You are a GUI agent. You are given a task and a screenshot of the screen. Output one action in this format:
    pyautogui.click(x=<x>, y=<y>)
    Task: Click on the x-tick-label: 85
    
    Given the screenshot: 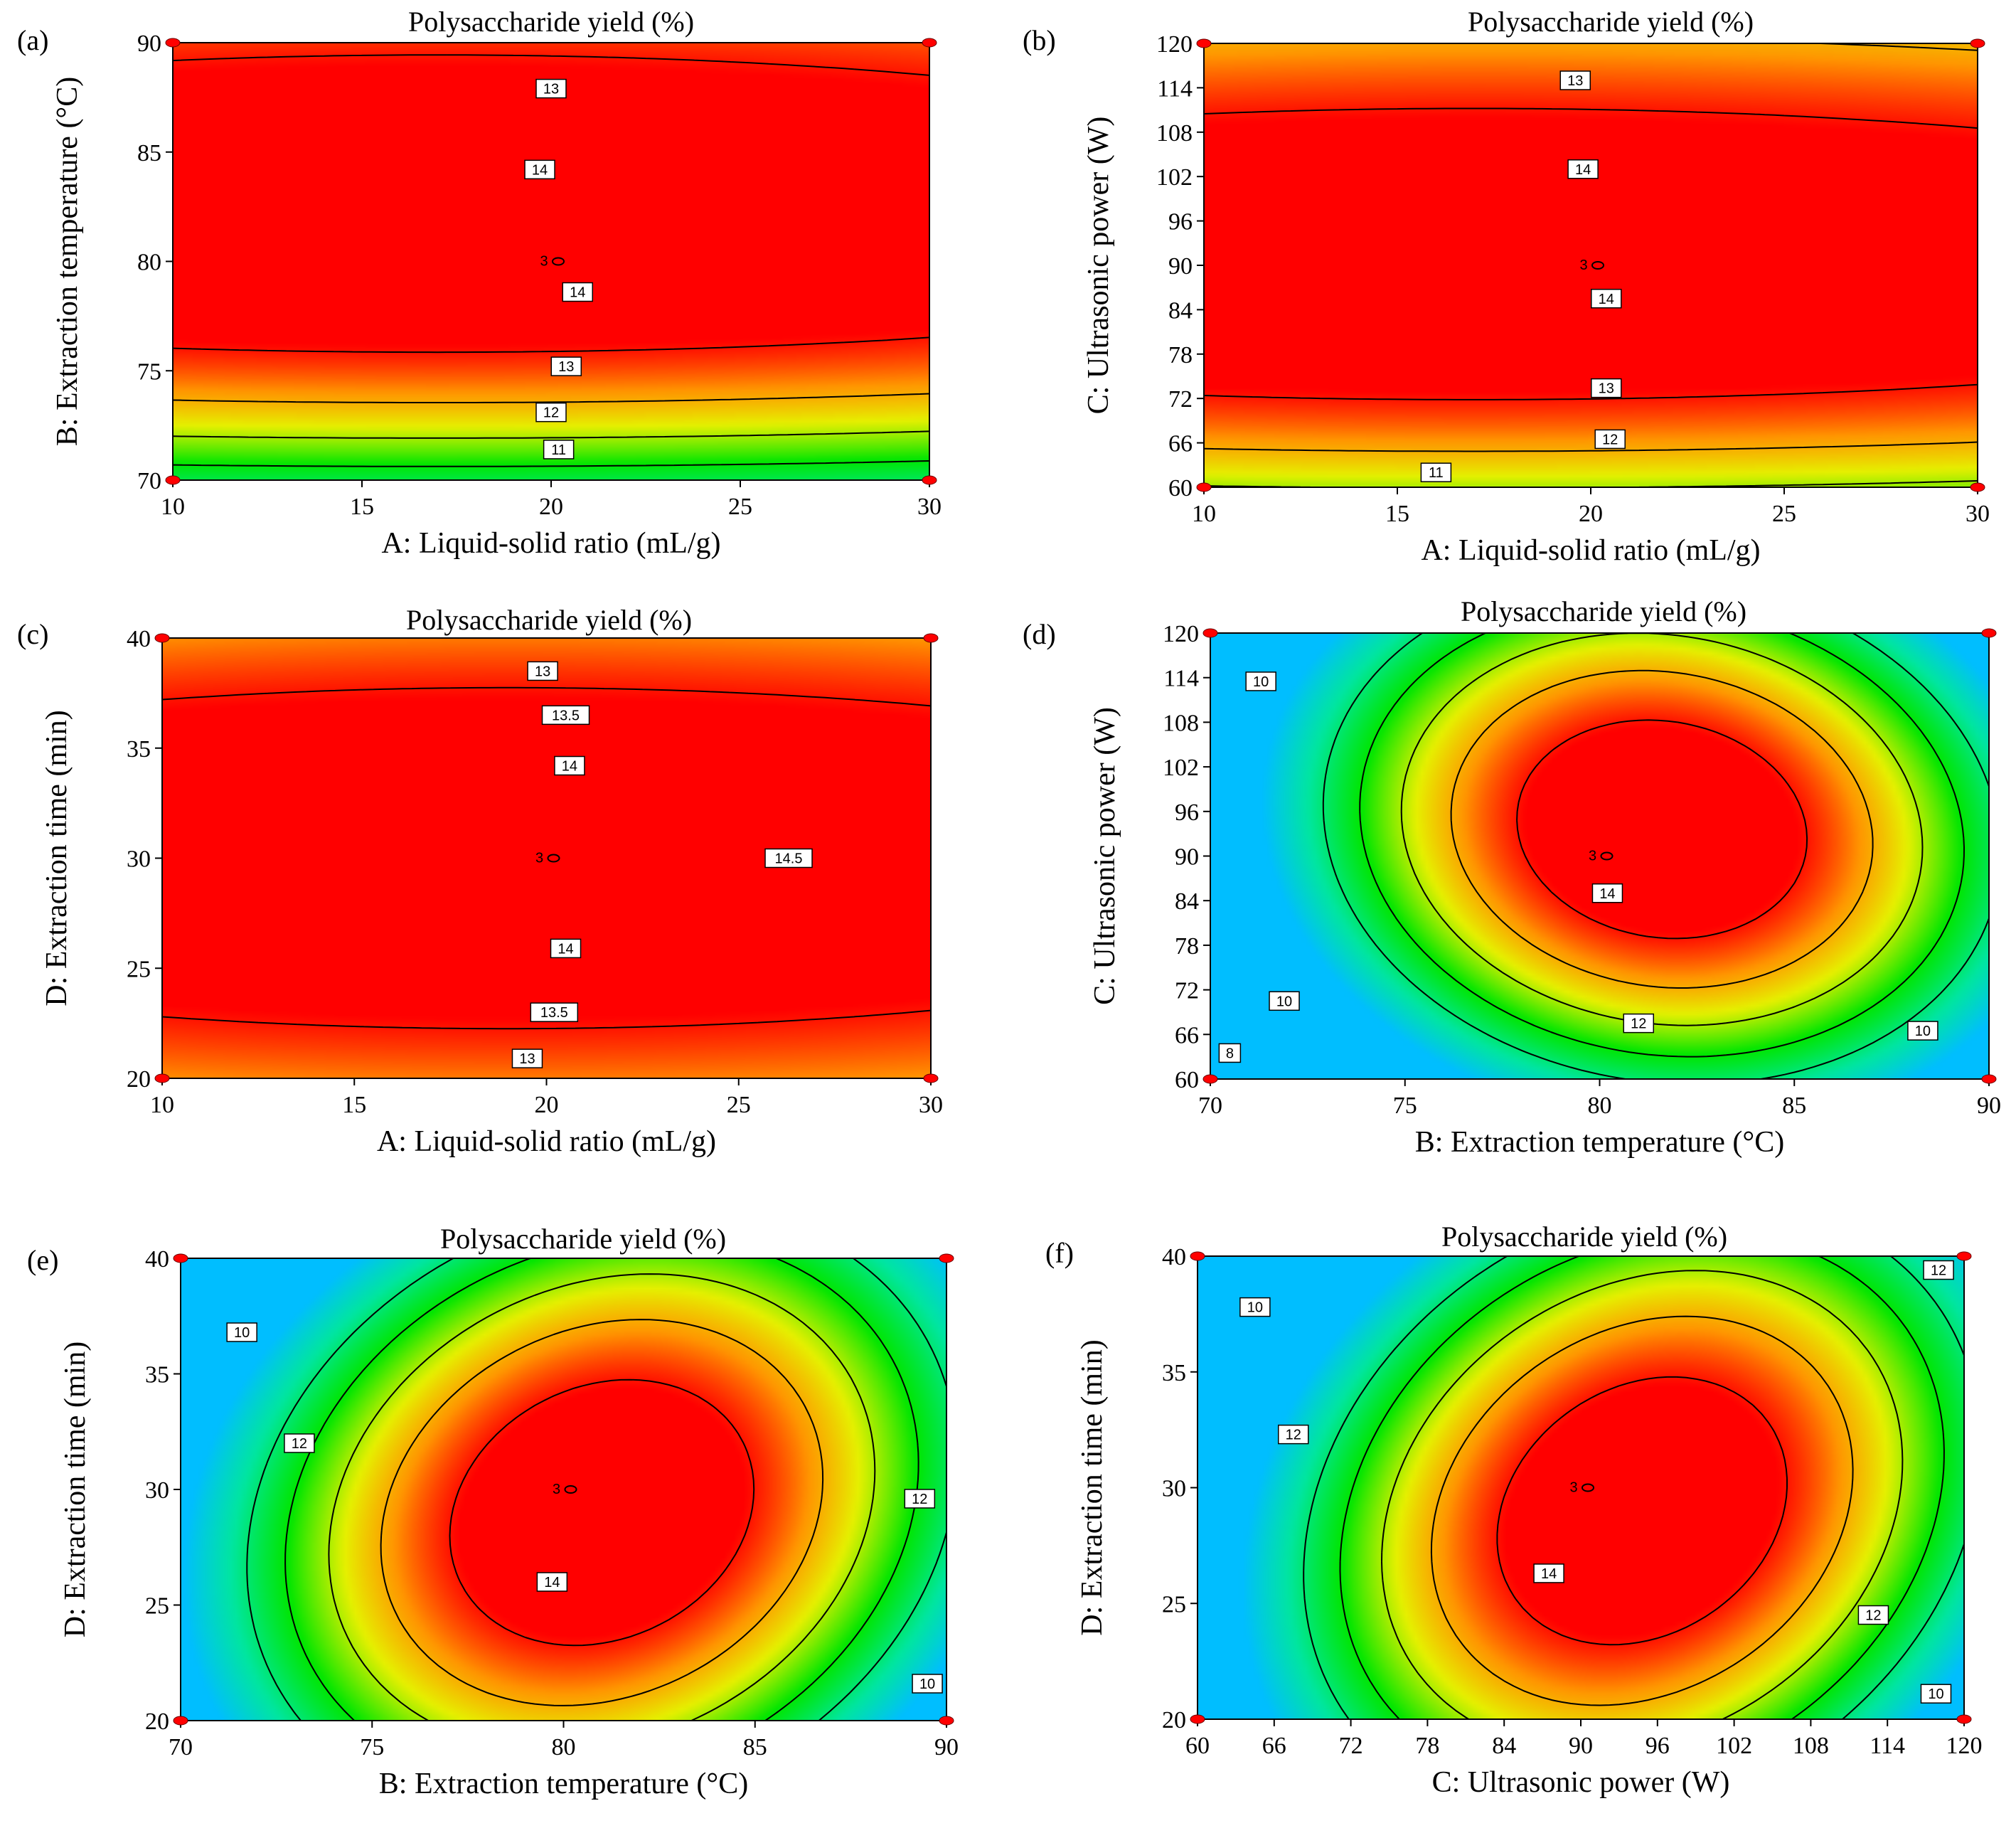 What is the action you would take?
    pyautogui.click(x=755, y=1747)
    